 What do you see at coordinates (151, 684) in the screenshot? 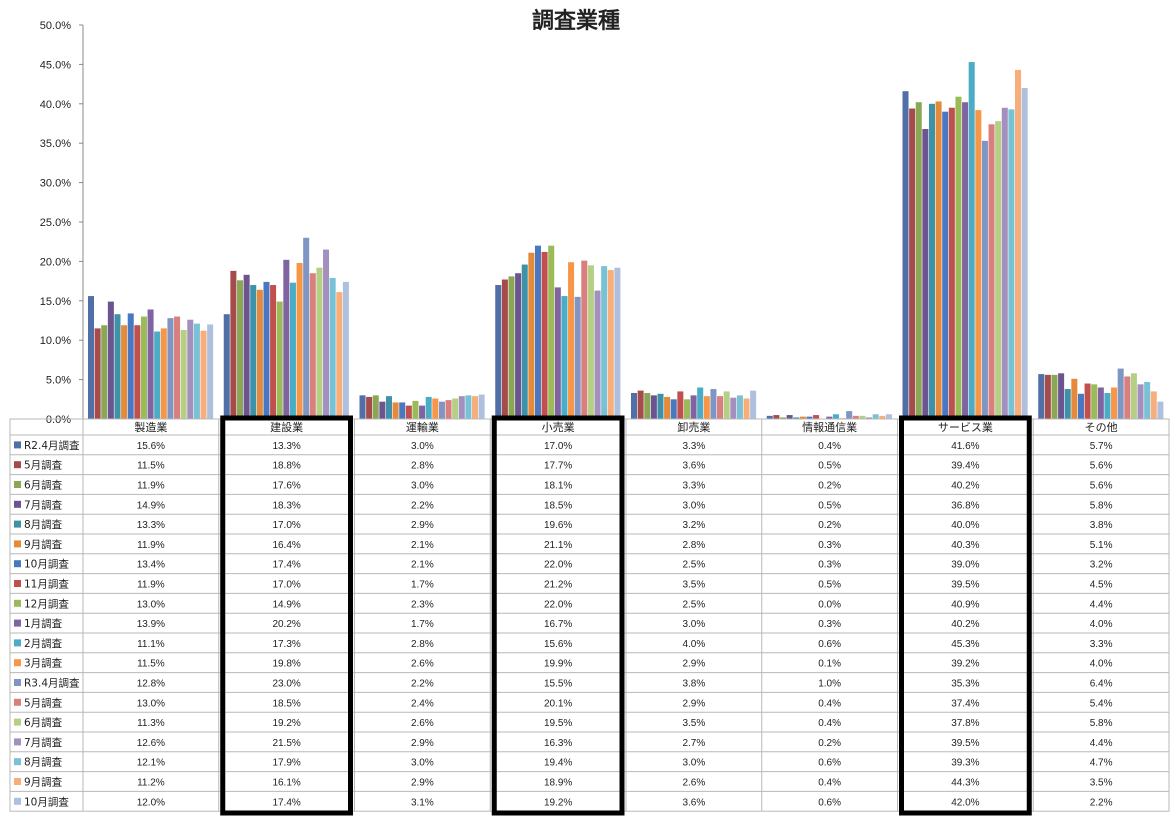
I see `data-label: 12.8%` at bounding box center [151, 684].